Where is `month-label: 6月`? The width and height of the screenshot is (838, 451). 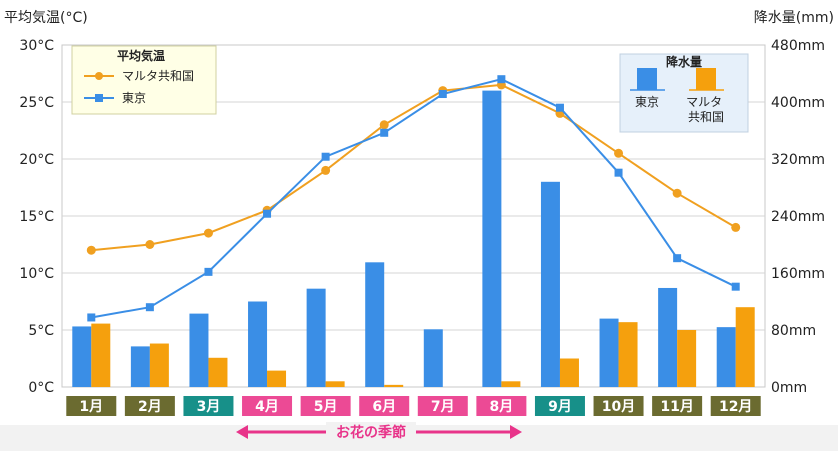 month-label: 6月 is located at coordinates (384, 407).